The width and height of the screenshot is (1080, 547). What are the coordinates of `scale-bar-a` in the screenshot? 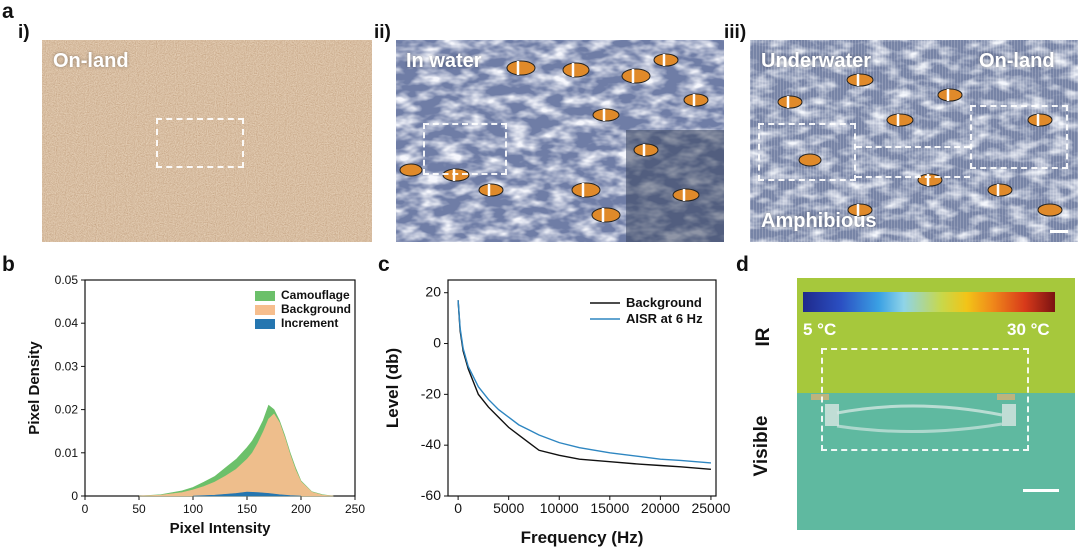 It's located at (1059, 231).